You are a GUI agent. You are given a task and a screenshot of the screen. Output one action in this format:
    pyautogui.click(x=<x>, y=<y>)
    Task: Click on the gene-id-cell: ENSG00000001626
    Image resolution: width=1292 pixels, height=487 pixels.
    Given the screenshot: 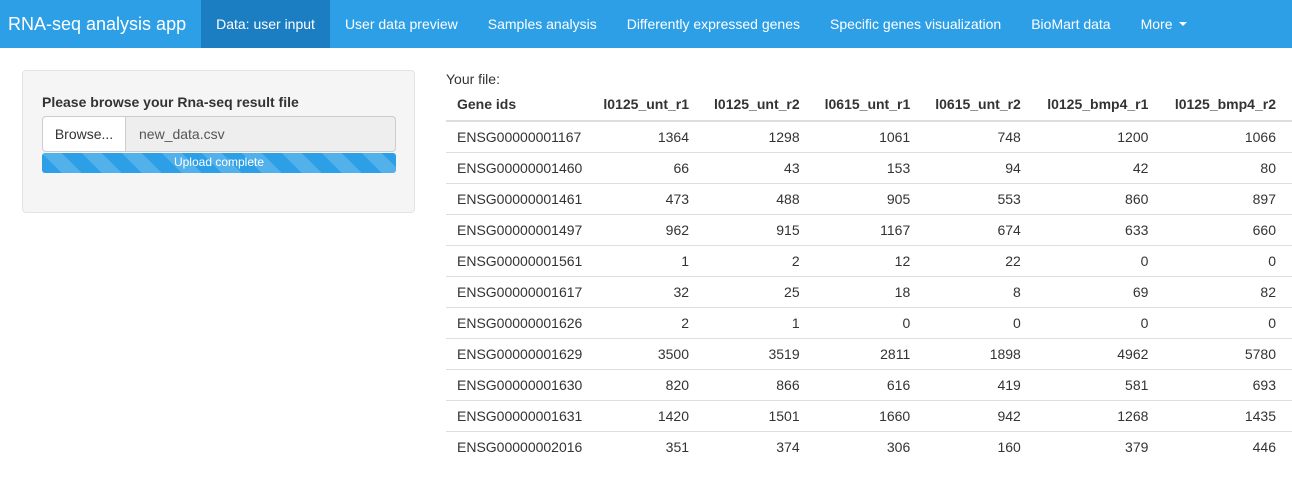 What is the action you would take?
    pyautogui.click(x=520, y=322)
    